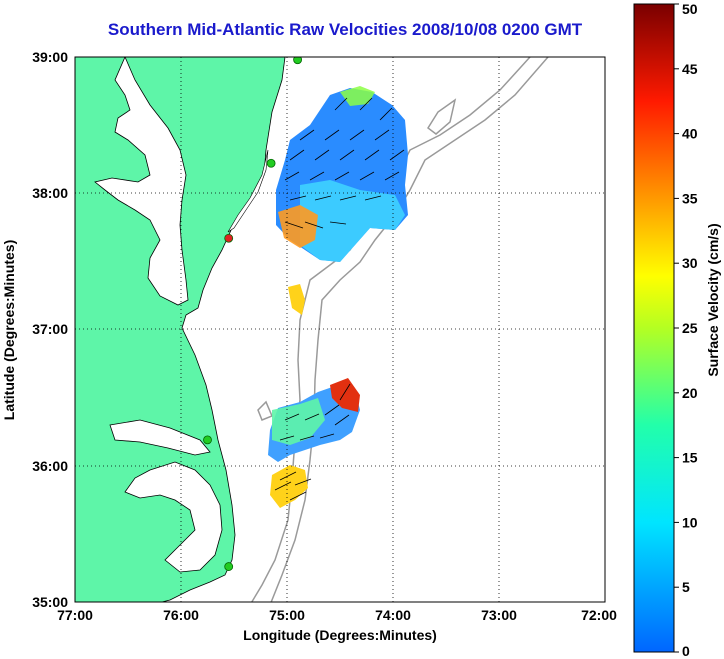 The image size is (724, 659). Describe the element at coordinates (690, 522) in the screenshot. I see `colorbar-tick-label: 10` at that location.